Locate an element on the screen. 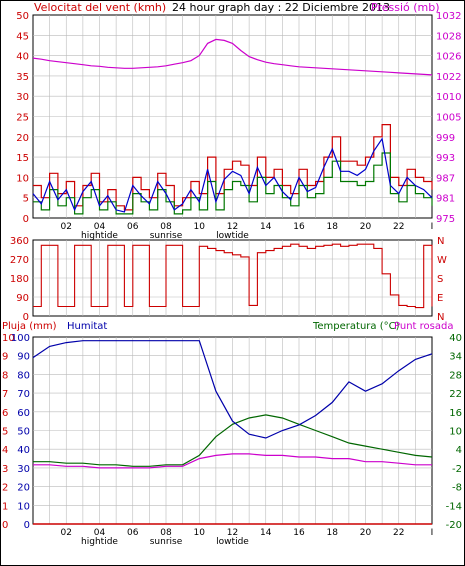 This screenshot has width=465, height=566. x-tick-label: 22 is located at coordinates (398, 533).